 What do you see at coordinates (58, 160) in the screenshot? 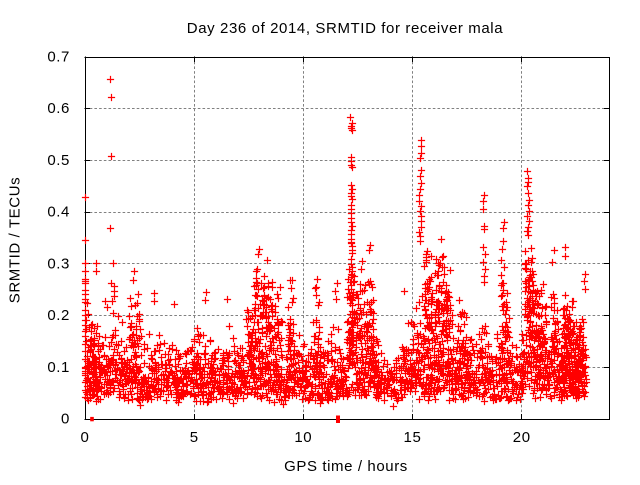
I see `svg-text: 0.5` at bounding box center [58, 160].